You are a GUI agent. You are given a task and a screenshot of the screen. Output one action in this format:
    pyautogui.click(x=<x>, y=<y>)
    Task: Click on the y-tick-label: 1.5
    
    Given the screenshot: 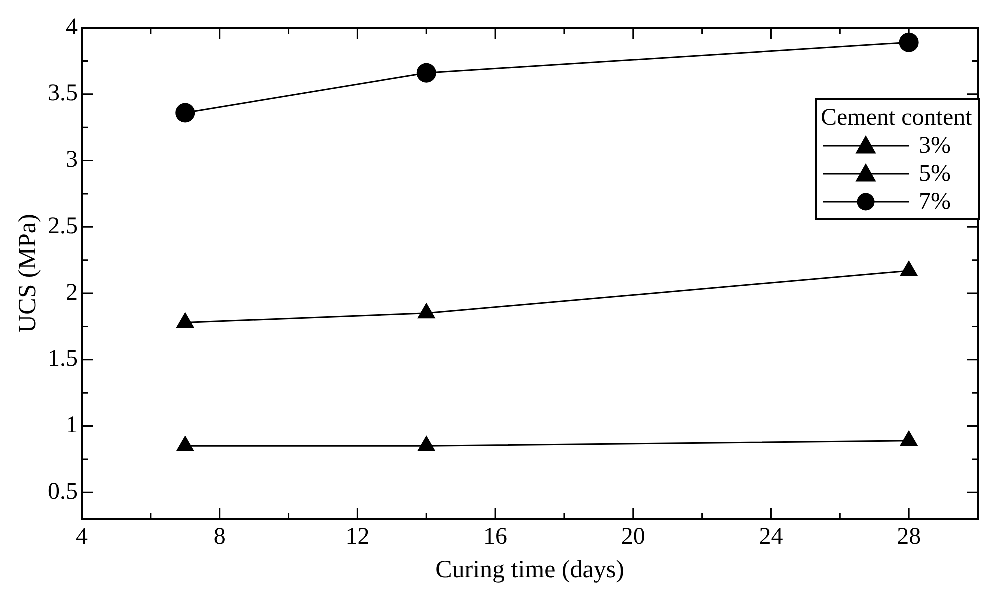 What is the action you would take?
    pyautogui.click(x=63, y=359)
    